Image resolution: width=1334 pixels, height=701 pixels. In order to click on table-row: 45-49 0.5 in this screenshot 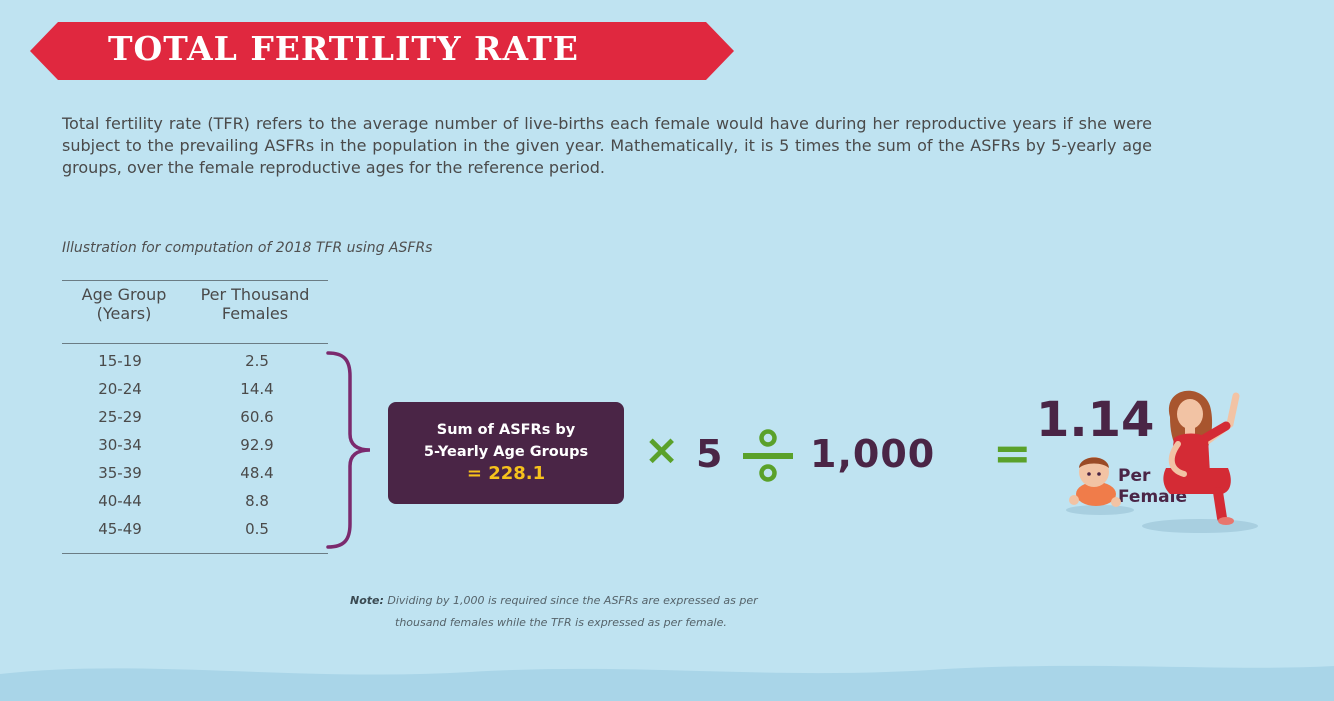, I will do `click(195, 534)`.